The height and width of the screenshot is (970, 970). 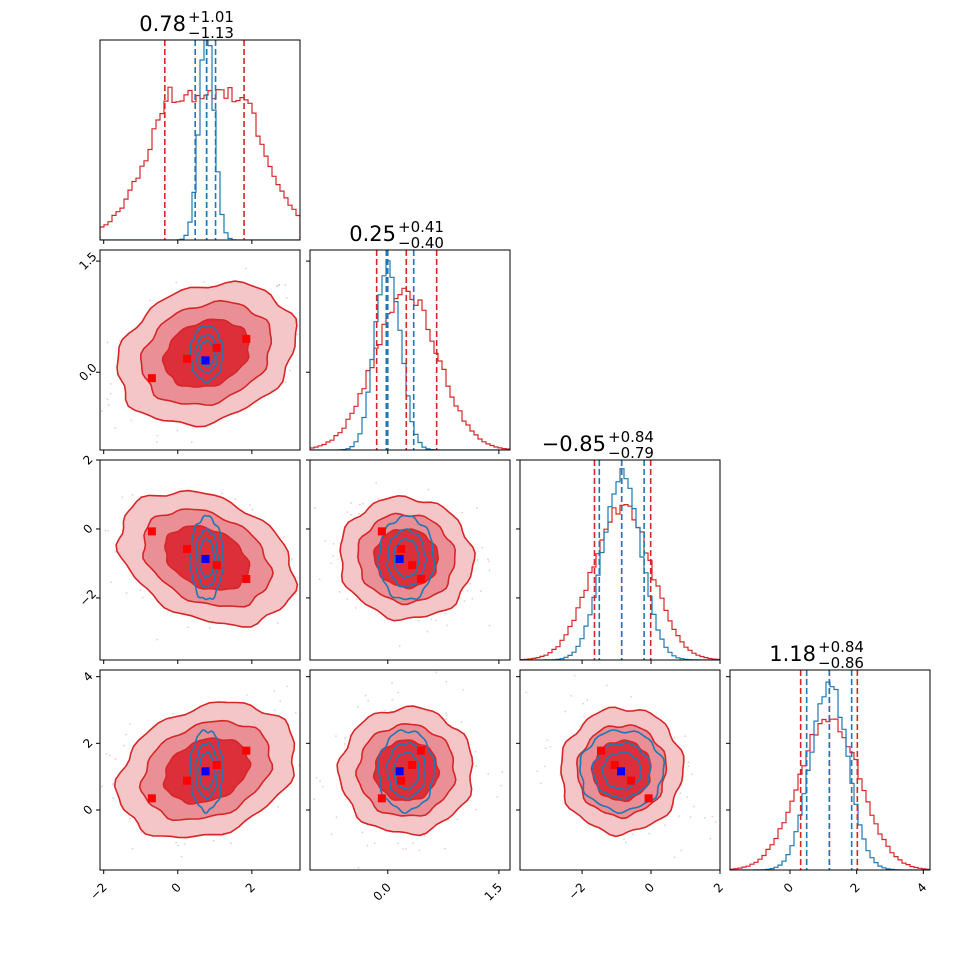 What do you see at coordinates (631, 437) in the screenshot?
I see `title-plus-2: +0.84` at bounding box center [631, 437].